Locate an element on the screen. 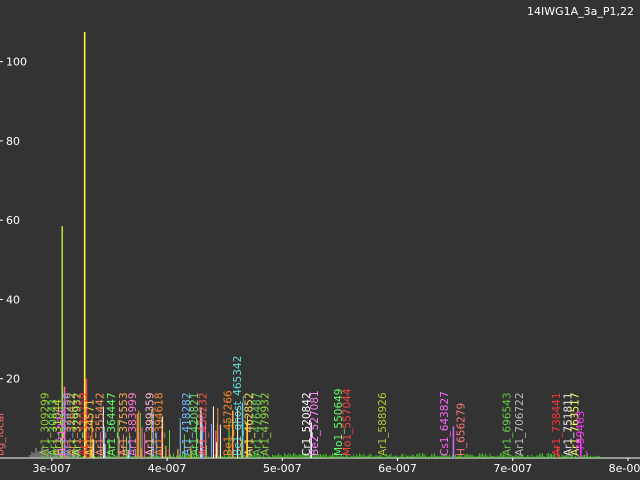 The image size is (640, 480). peak-label: Be1_ghost_465342 is located at coordinates (238, 406).